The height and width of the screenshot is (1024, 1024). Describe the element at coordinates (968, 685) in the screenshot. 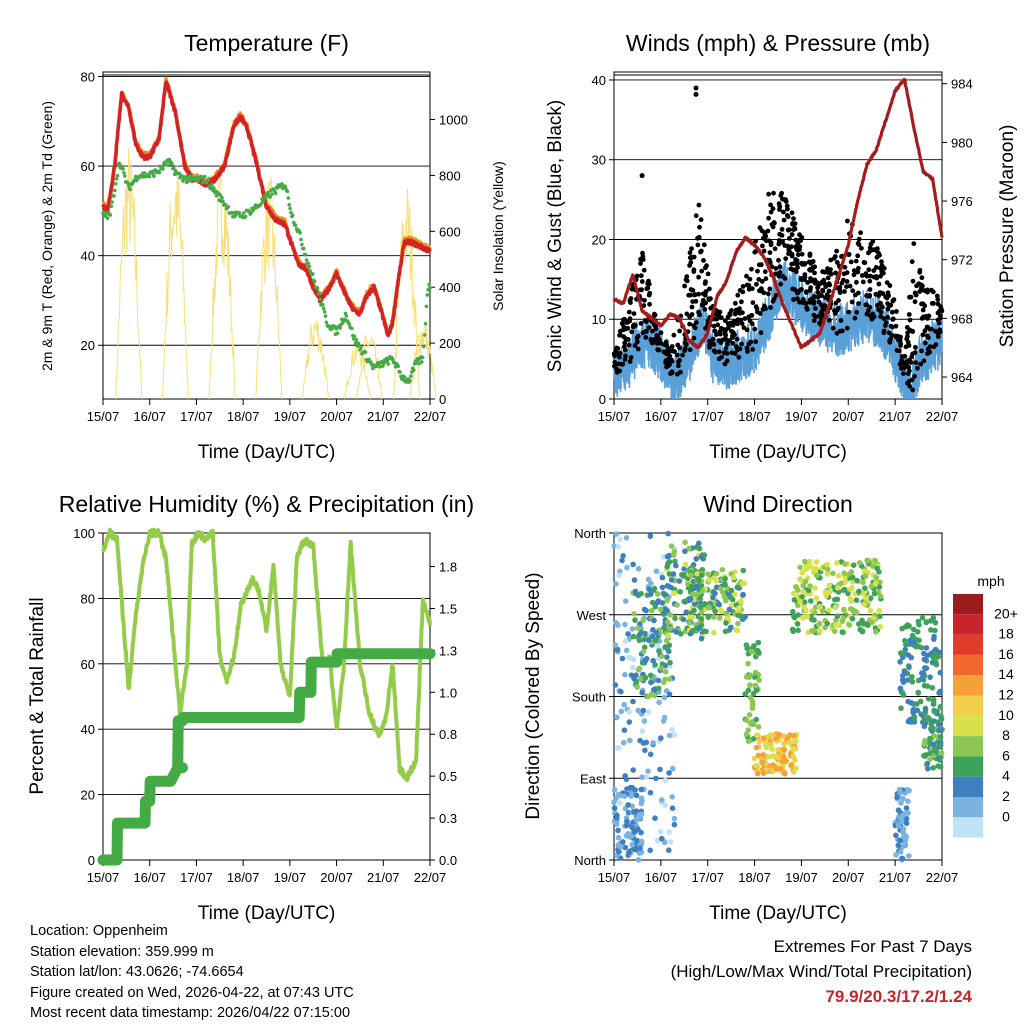

I see `legend-swatch` at that location.